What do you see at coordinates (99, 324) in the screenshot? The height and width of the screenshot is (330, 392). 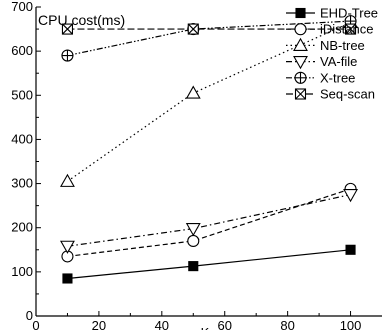 I see `x-tick-label: 20` at bounding box center [99, 324].